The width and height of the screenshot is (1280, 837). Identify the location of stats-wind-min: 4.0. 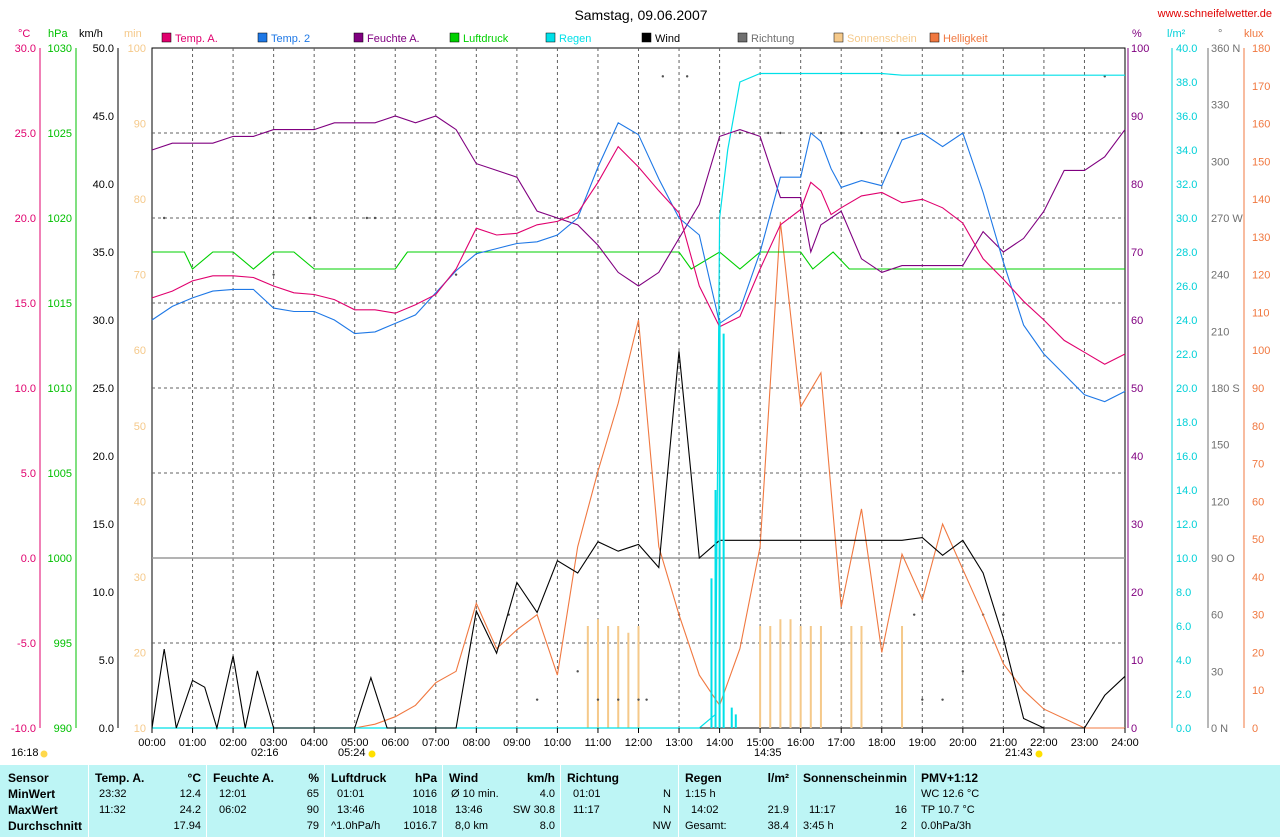
(547, 794).